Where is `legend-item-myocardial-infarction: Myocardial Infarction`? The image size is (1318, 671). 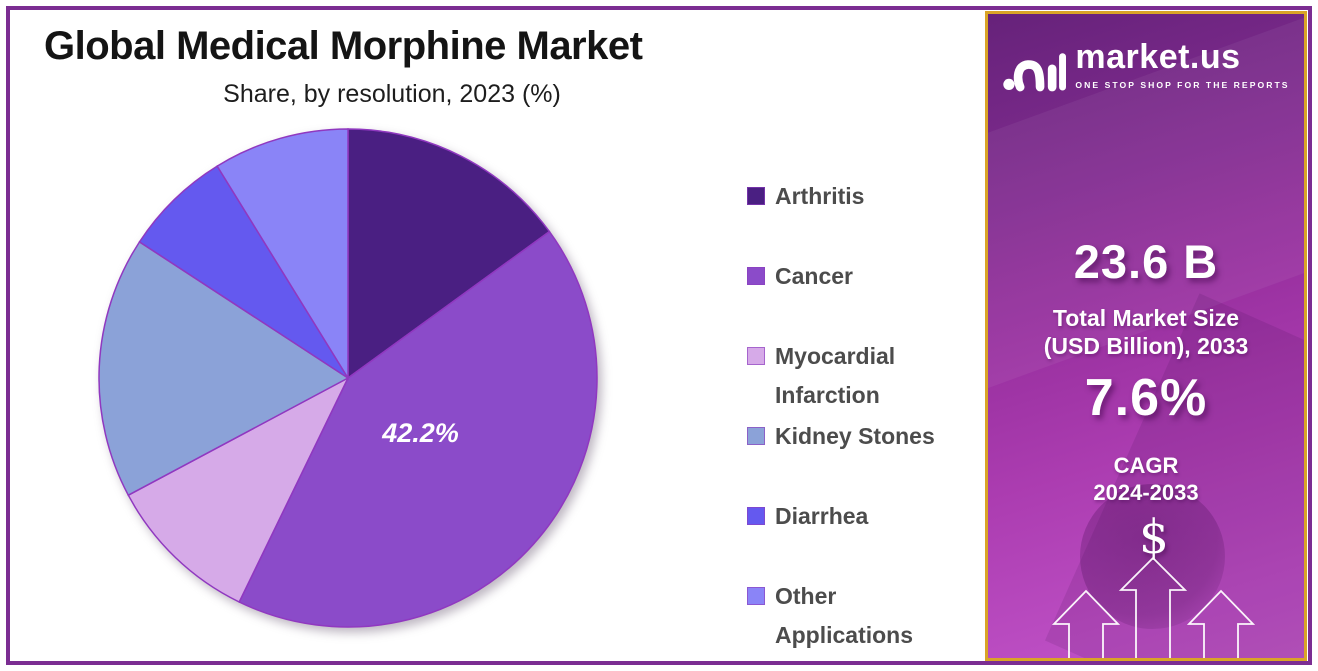 legend-item-myocardial-infarction: Myocardial Infarction is located at coordinates (852, 377).